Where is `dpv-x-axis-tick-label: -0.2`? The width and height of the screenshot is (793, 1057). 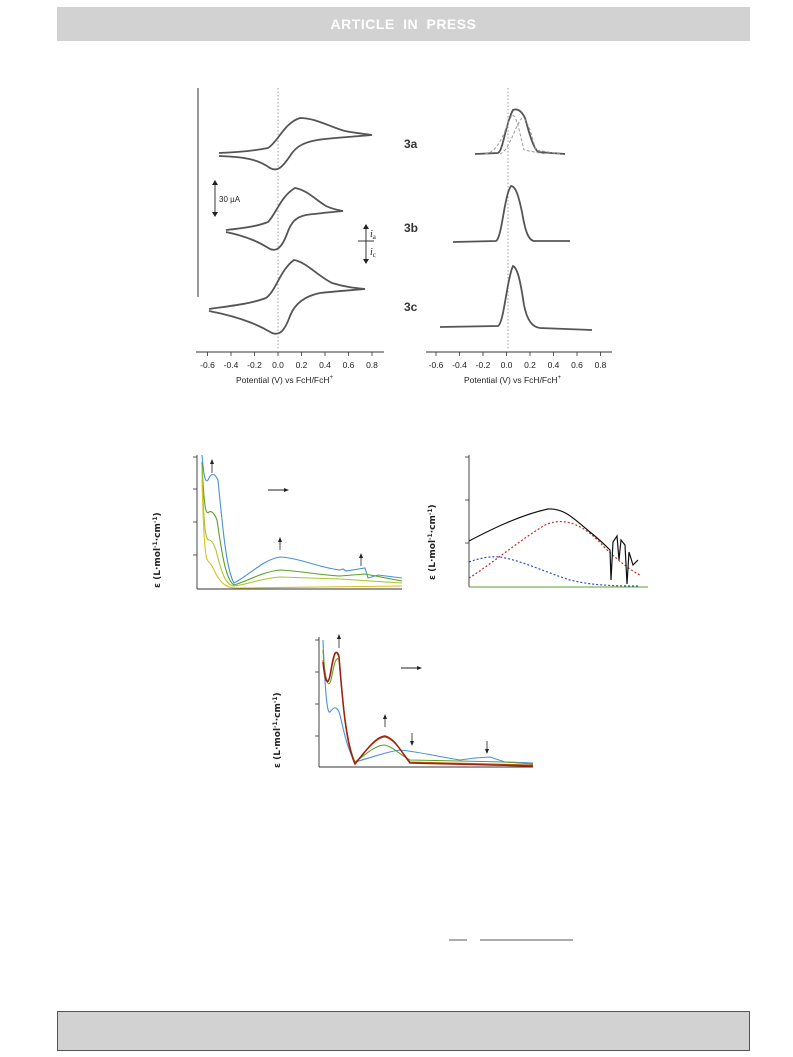
dpv-x-axis-tick-label: -0.2 is located at coordinates (483, 365).